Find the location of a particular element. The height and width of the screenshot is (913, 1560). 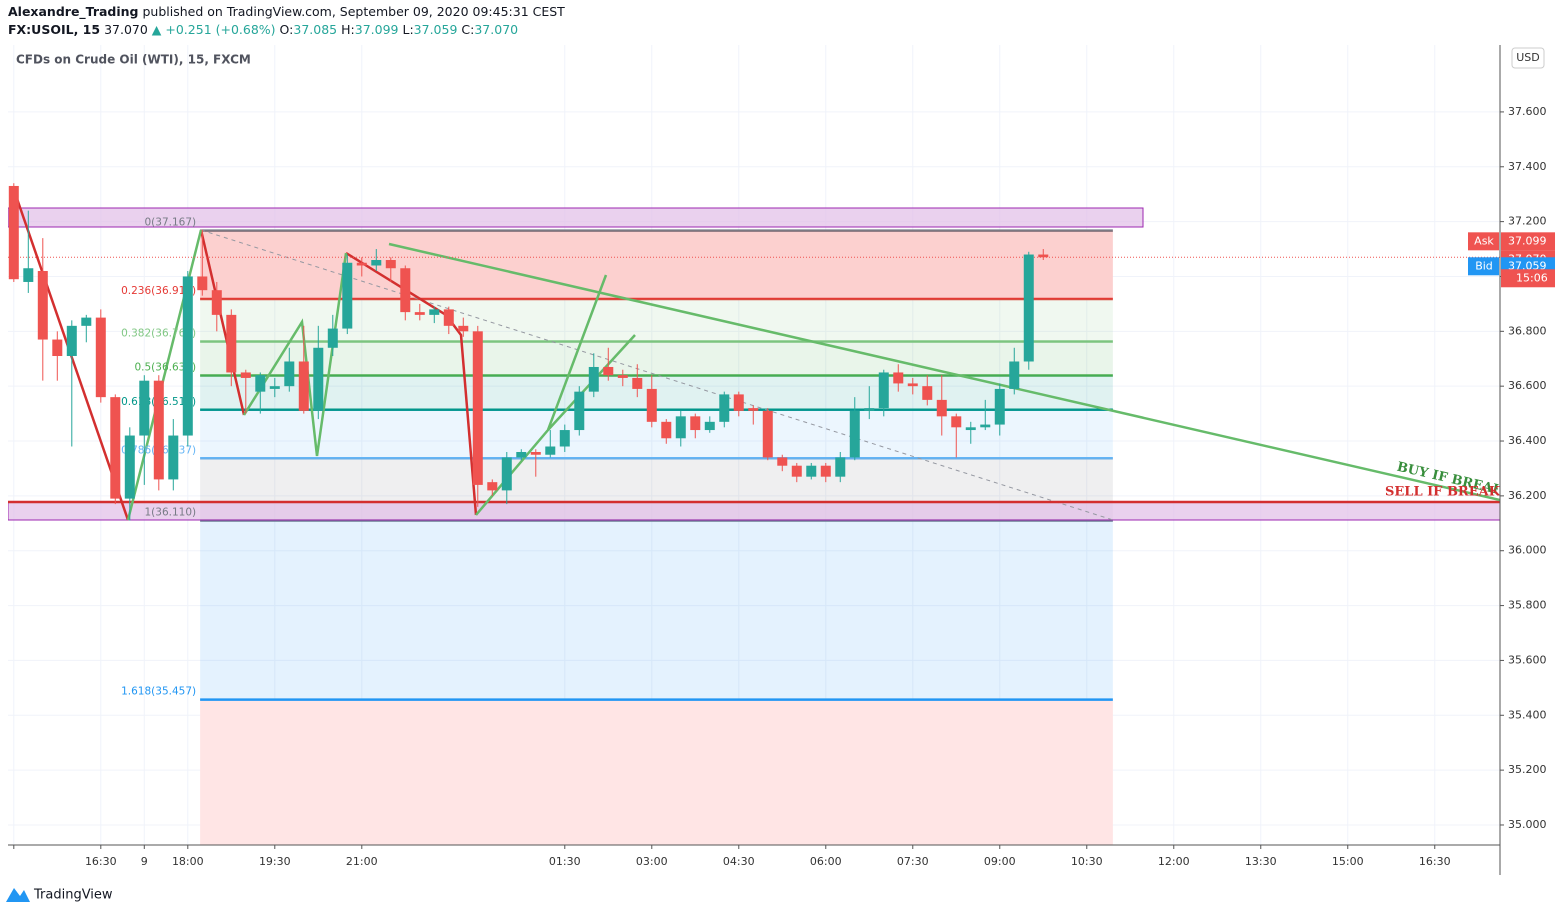

y-tick-label: 36.000 is located at coordinates (1527, 550).